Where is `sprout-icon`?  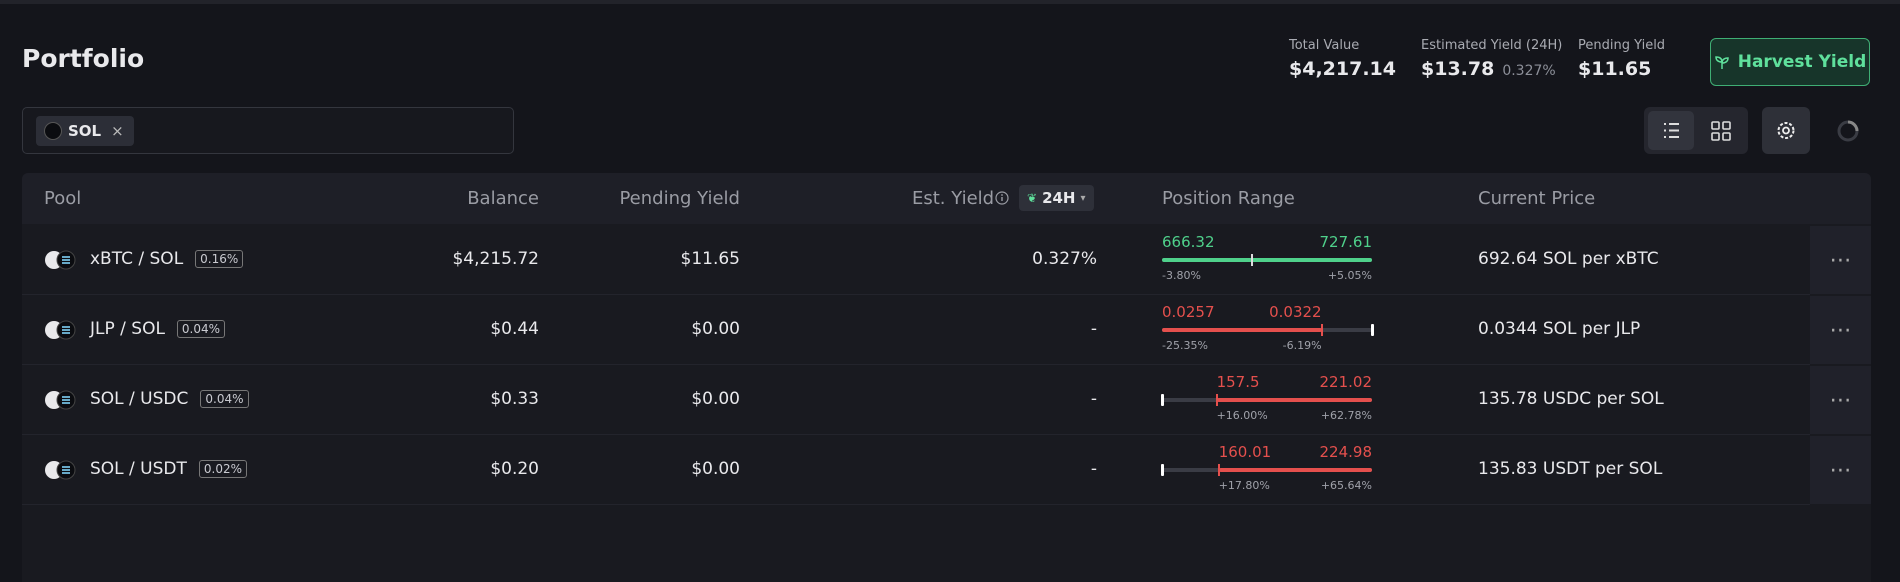
sprout-icon is located at coordinates (1721, 62).